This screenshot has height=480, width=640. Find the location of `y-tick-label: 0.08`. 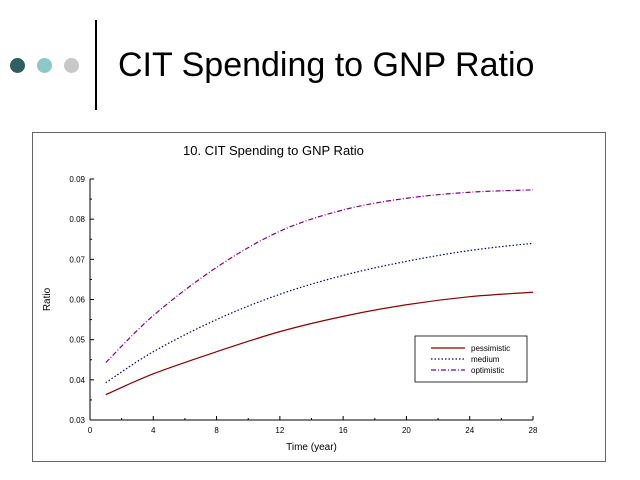

y-tick-label: 0.08 is located at coordinates (77, 219).